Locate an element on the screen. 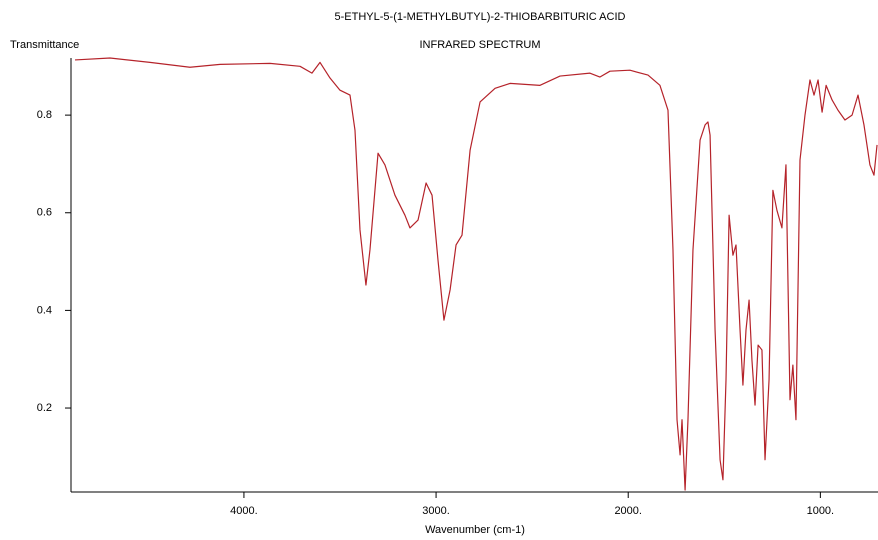 The height and width of the screenshot is (540, 878). y-axis-label: Transmittance is located at coordinates (44, 45).